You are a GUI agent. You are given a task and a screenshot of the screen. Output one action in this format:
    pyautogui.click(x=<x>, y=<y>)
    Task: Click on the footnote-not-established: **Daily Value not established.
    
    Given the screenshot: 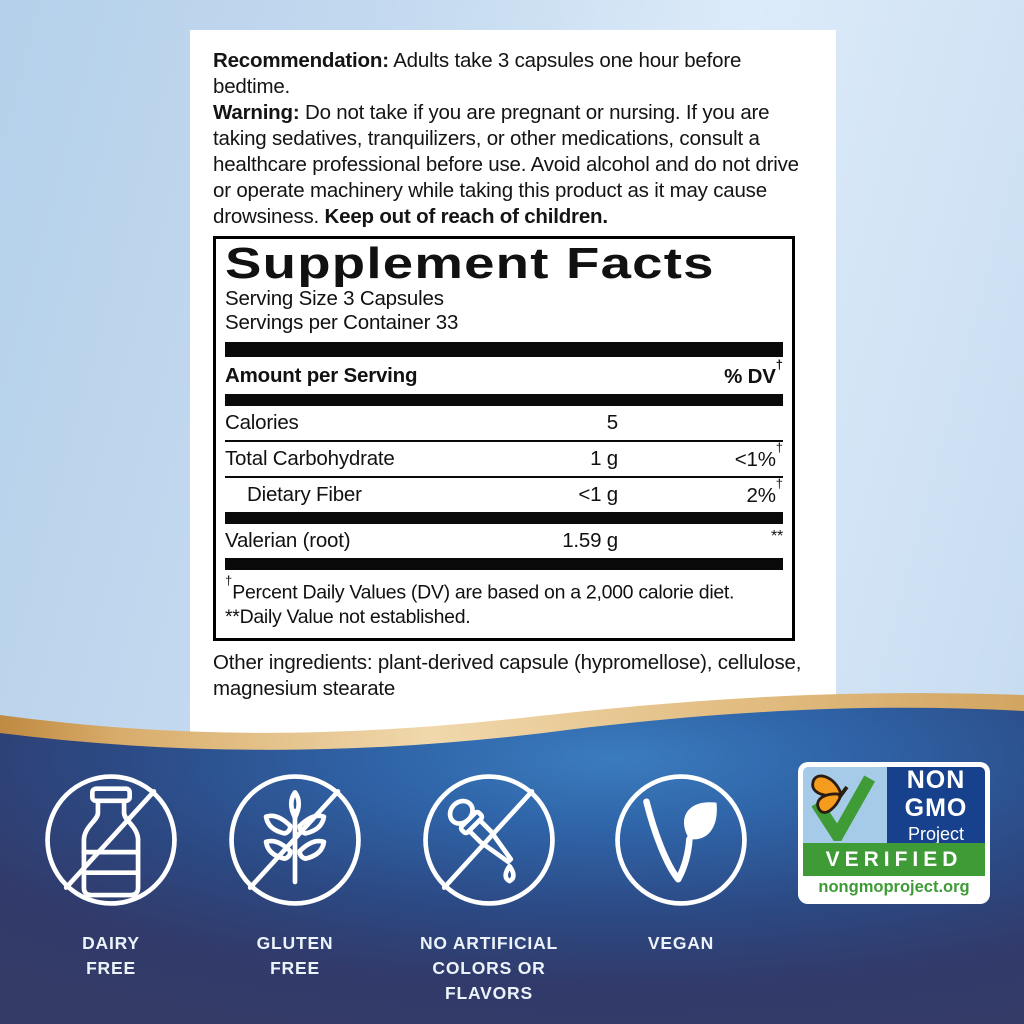 What is the action you would take?
    pyautogui.click(x=348, y=616)
    